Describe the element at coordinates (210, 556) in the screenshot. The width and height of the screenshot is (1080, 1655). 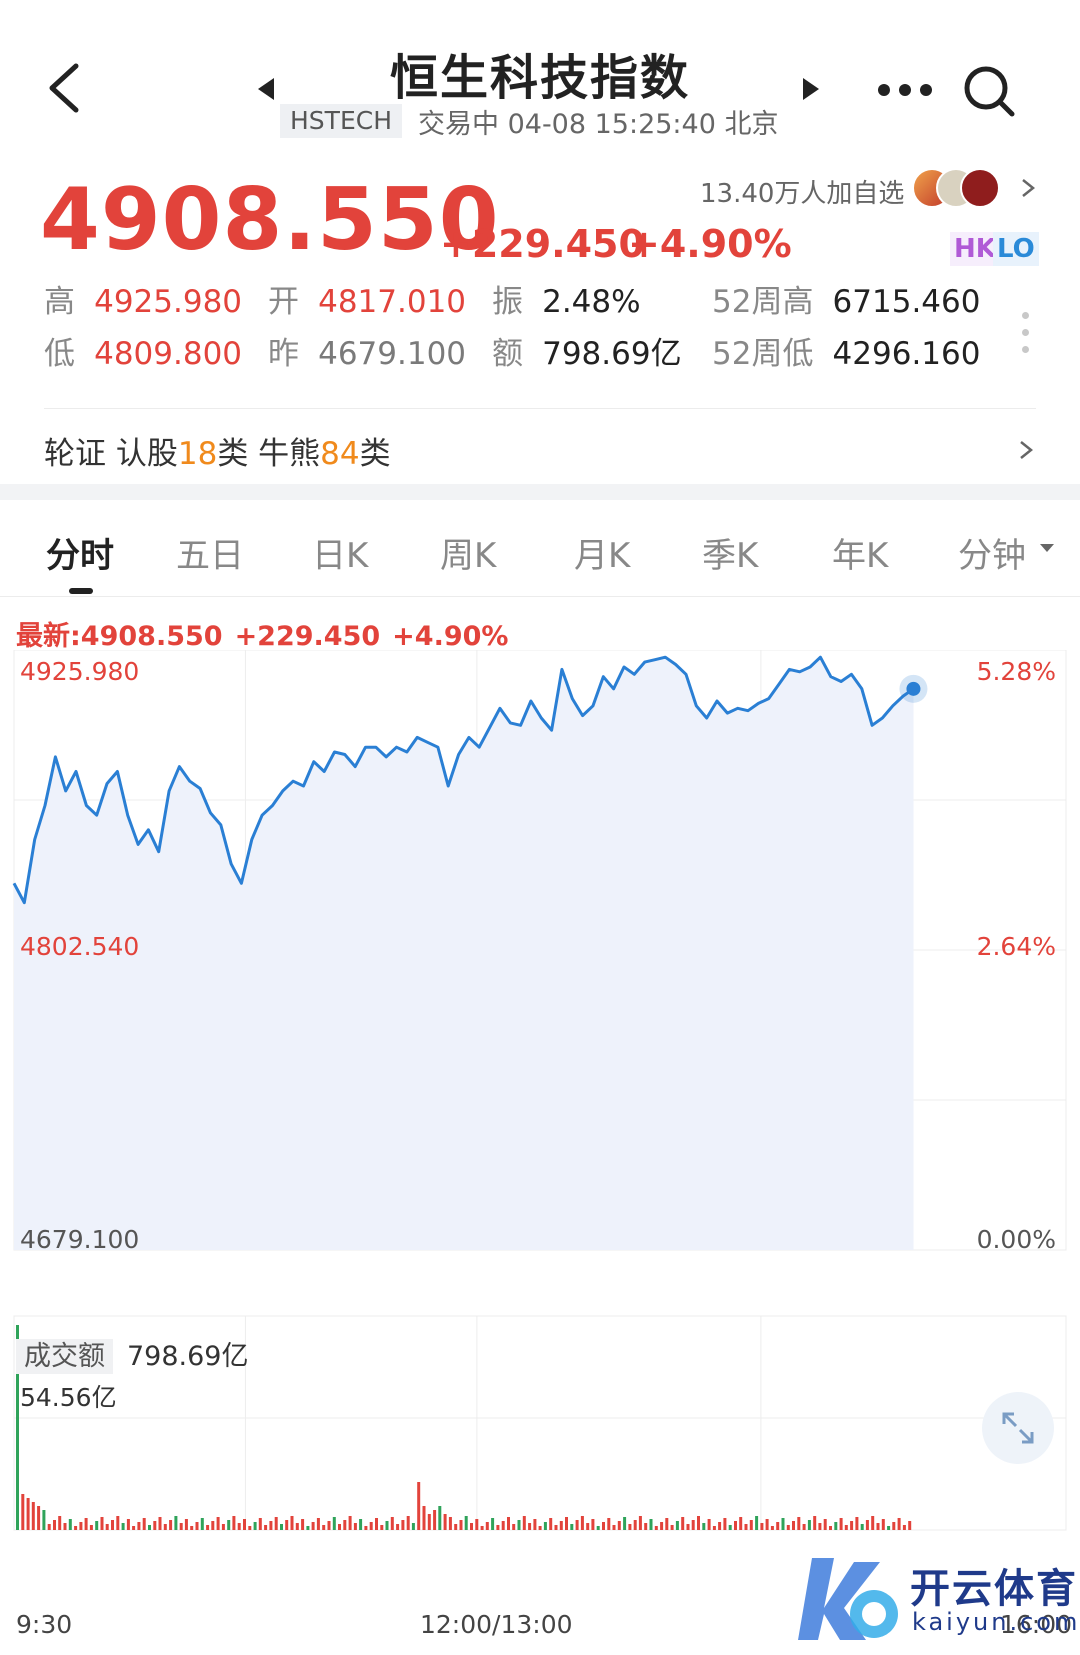
I see `tab-five-day: 五日` at that location.